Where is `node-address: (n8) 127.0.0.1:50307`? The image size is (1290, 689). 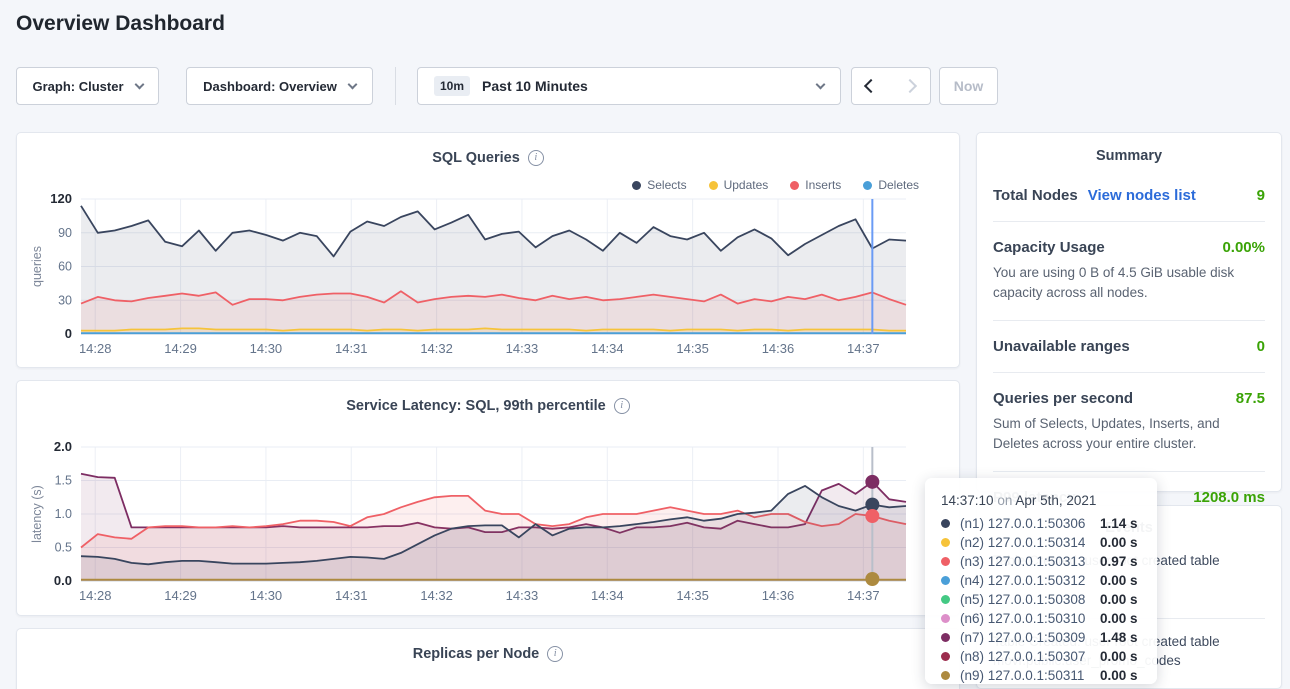
node-address: (n8) 127.0.0.1:50307 is located at coordinates (1023, 656).